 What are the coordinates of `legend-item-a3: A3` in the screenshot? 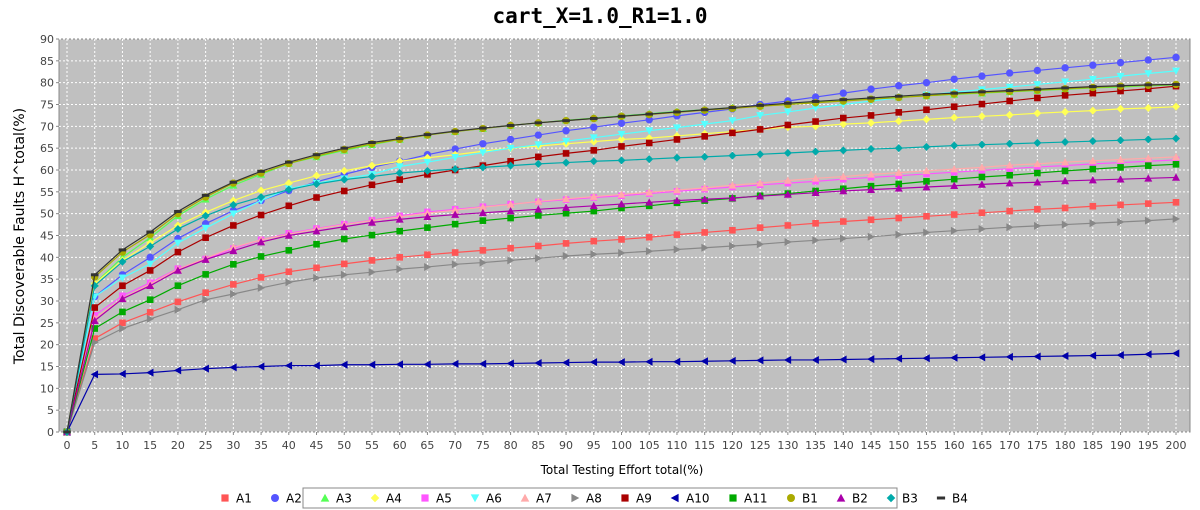 It's located at (336, 499).